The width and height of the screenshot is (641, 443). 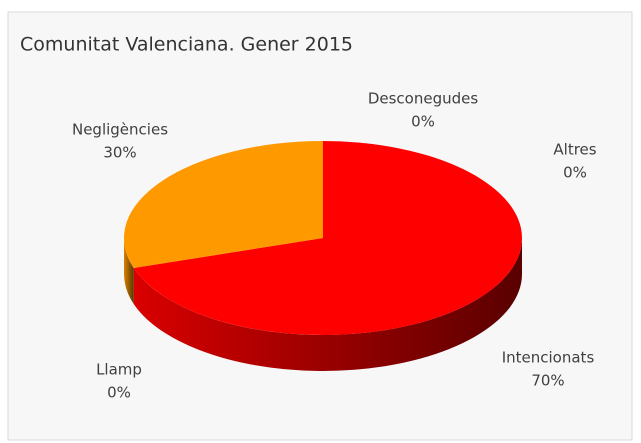 What do you see at coordinates (129, 271) in the screenshot?
I see `pie-side` at bounding box center [129, 271].